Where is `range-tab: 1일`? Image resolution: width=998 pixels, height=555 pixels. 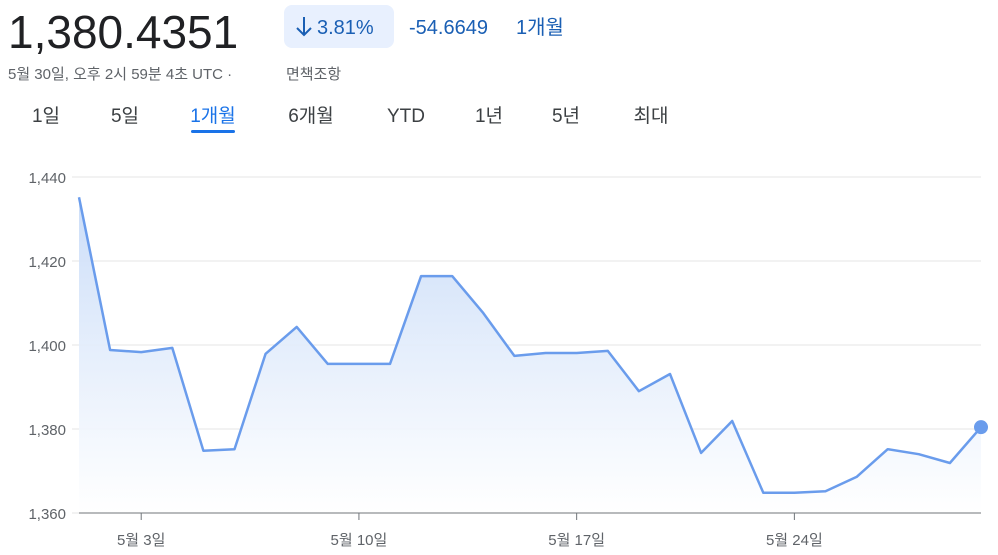
range-tab: 1일 is located at coordinates (46, 116).